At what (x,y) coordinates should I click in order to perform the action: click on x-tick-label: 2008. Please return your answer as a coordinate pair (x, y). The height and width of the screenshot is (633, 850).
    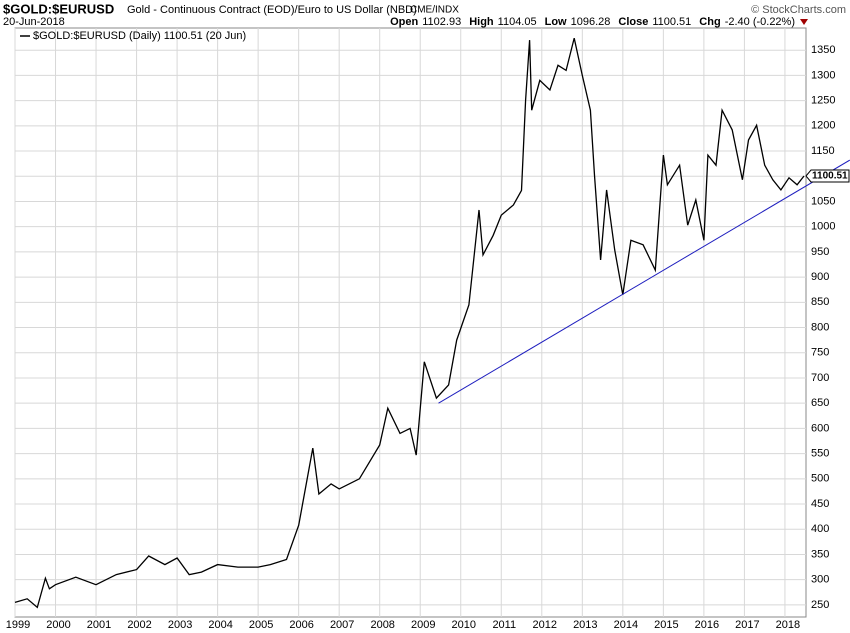
    Looking at the image, I should click on (382, 625).